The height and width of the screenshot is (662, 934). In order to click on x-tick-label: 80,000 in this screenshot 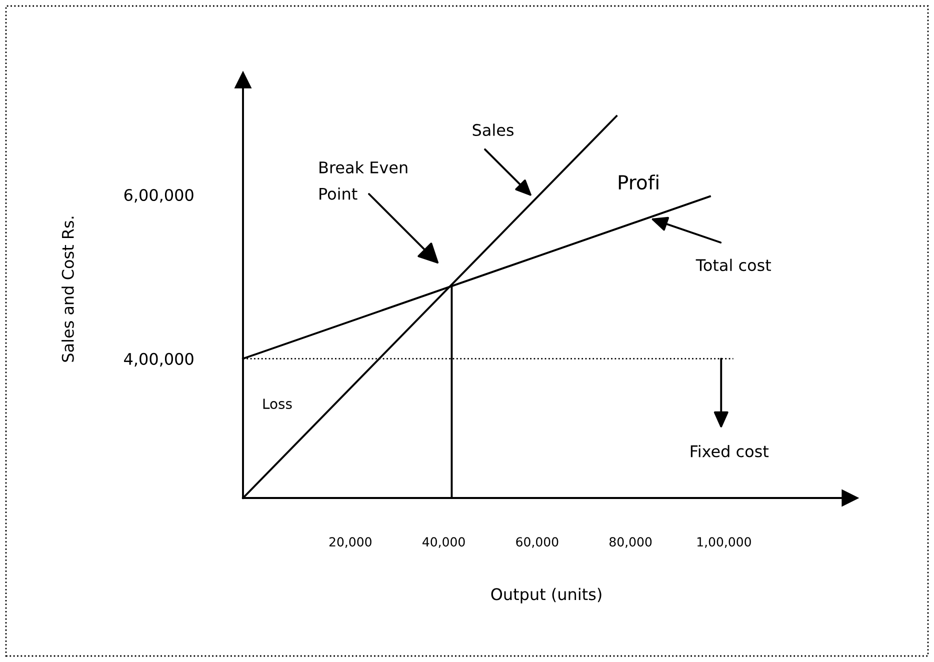, I will do `click(631, 542)`.